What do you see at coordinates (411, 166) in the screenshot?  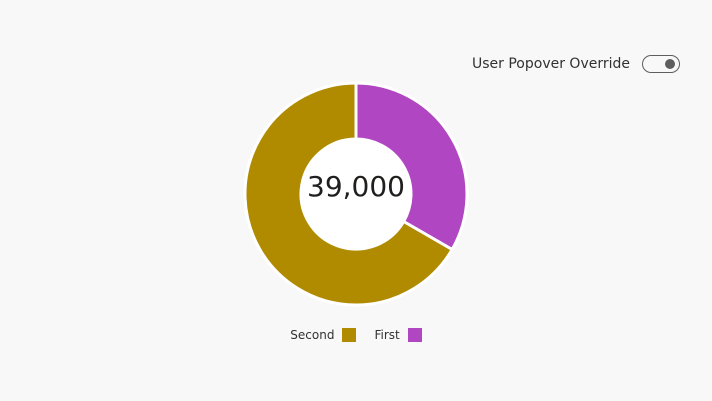 I see `donut-slice-first` at bounding box center [411, 166].